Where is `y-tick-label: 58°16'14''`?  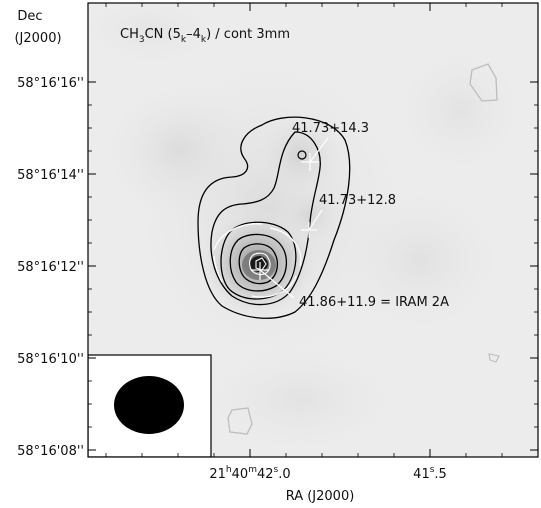
y-tick-label: 58°16'14'' is located at coordinates (50, 175).